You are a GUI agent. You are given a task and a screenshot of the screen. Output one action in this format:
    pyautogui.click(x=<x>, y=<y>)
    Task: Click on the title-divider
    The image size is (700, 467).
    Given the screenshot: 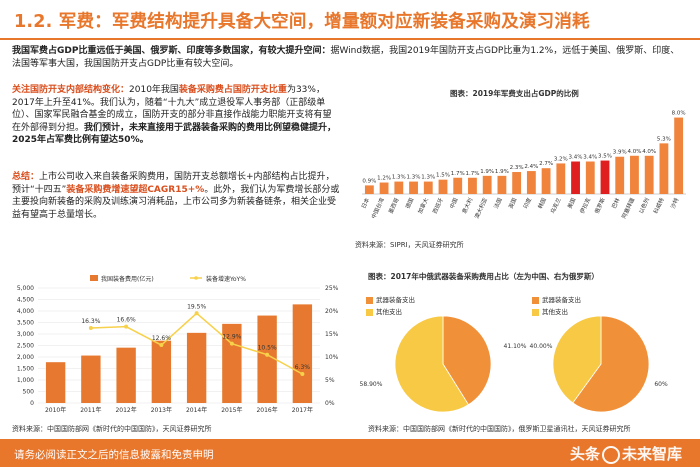 What is the action you would take?
    pyautogui.click(x=350, y=39)
    